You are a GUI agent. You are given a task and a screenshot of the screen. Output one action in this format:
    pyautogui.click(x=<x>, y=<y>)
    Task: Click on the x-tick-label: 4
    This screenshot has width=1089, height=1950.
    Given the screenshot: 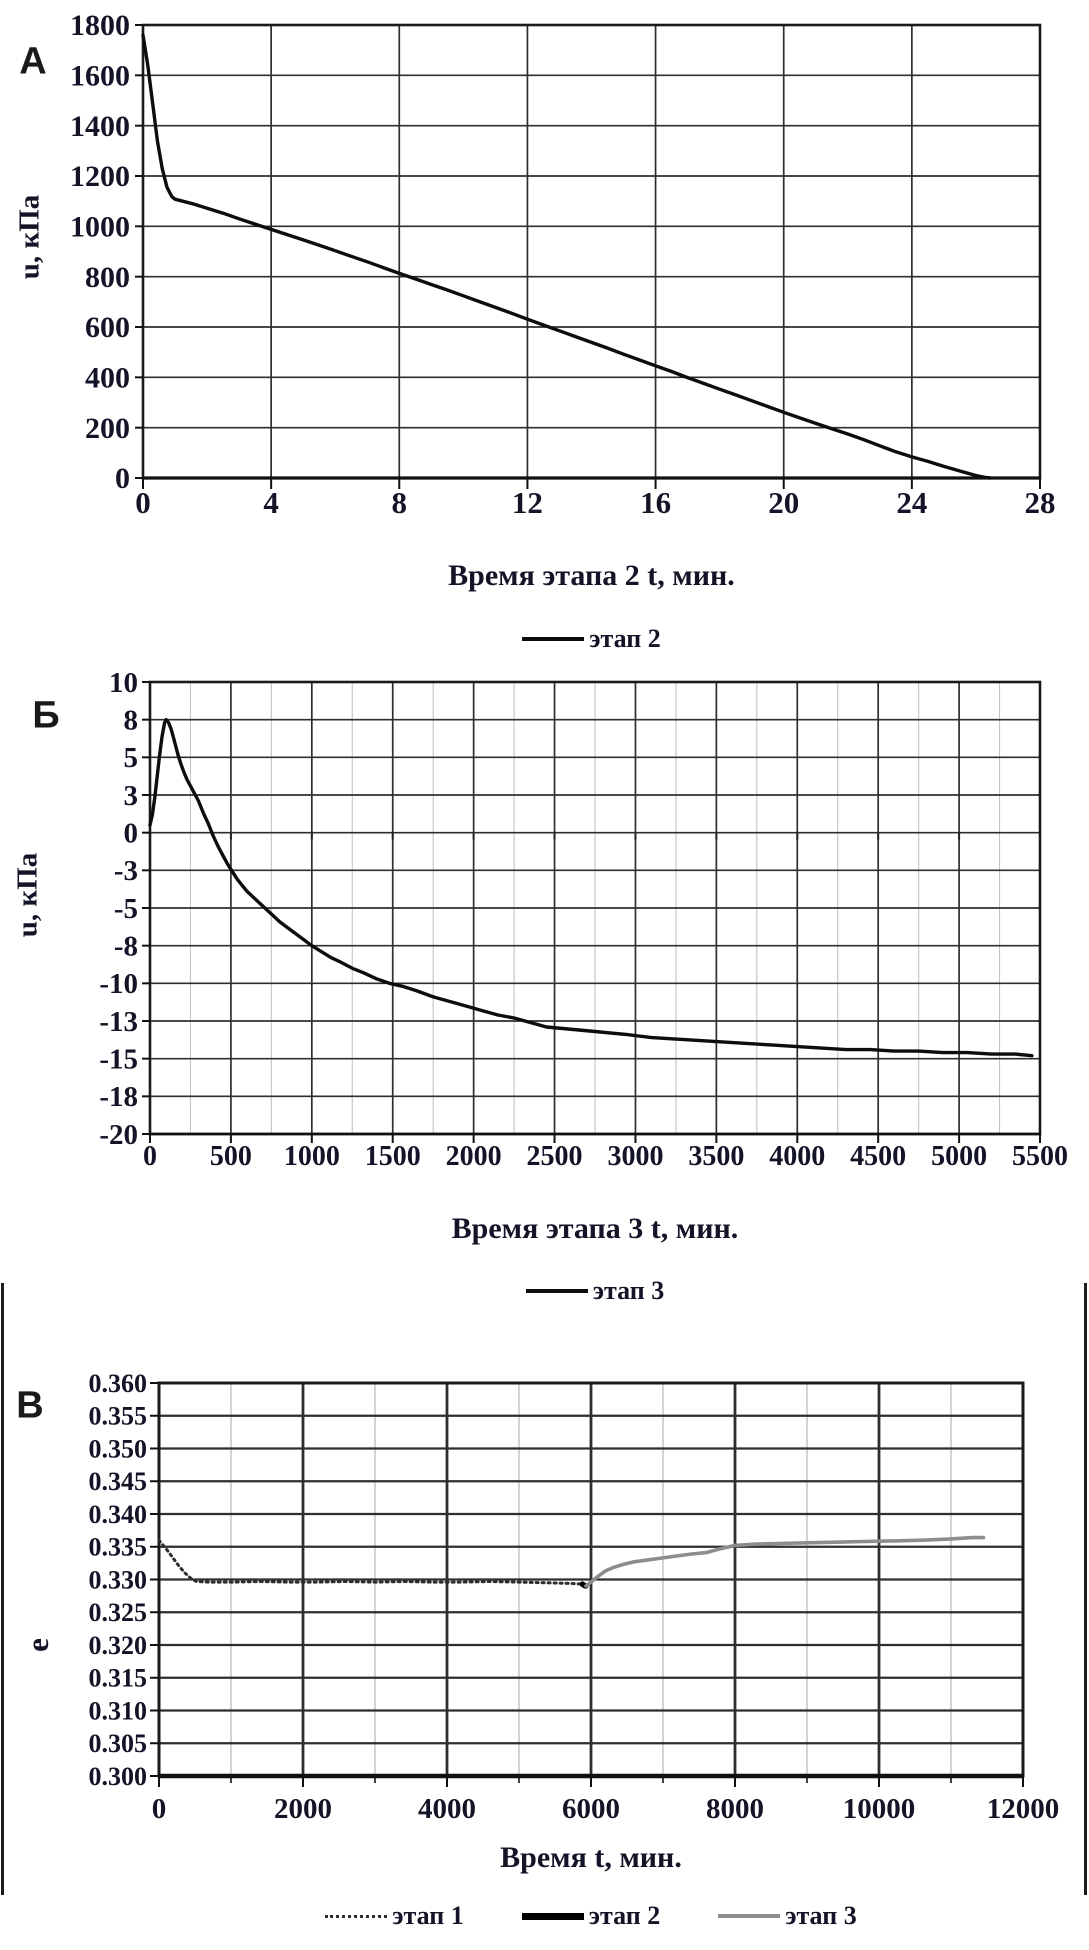 What is the action you would take?
    pyautogui.click(x=271, y=502)
    